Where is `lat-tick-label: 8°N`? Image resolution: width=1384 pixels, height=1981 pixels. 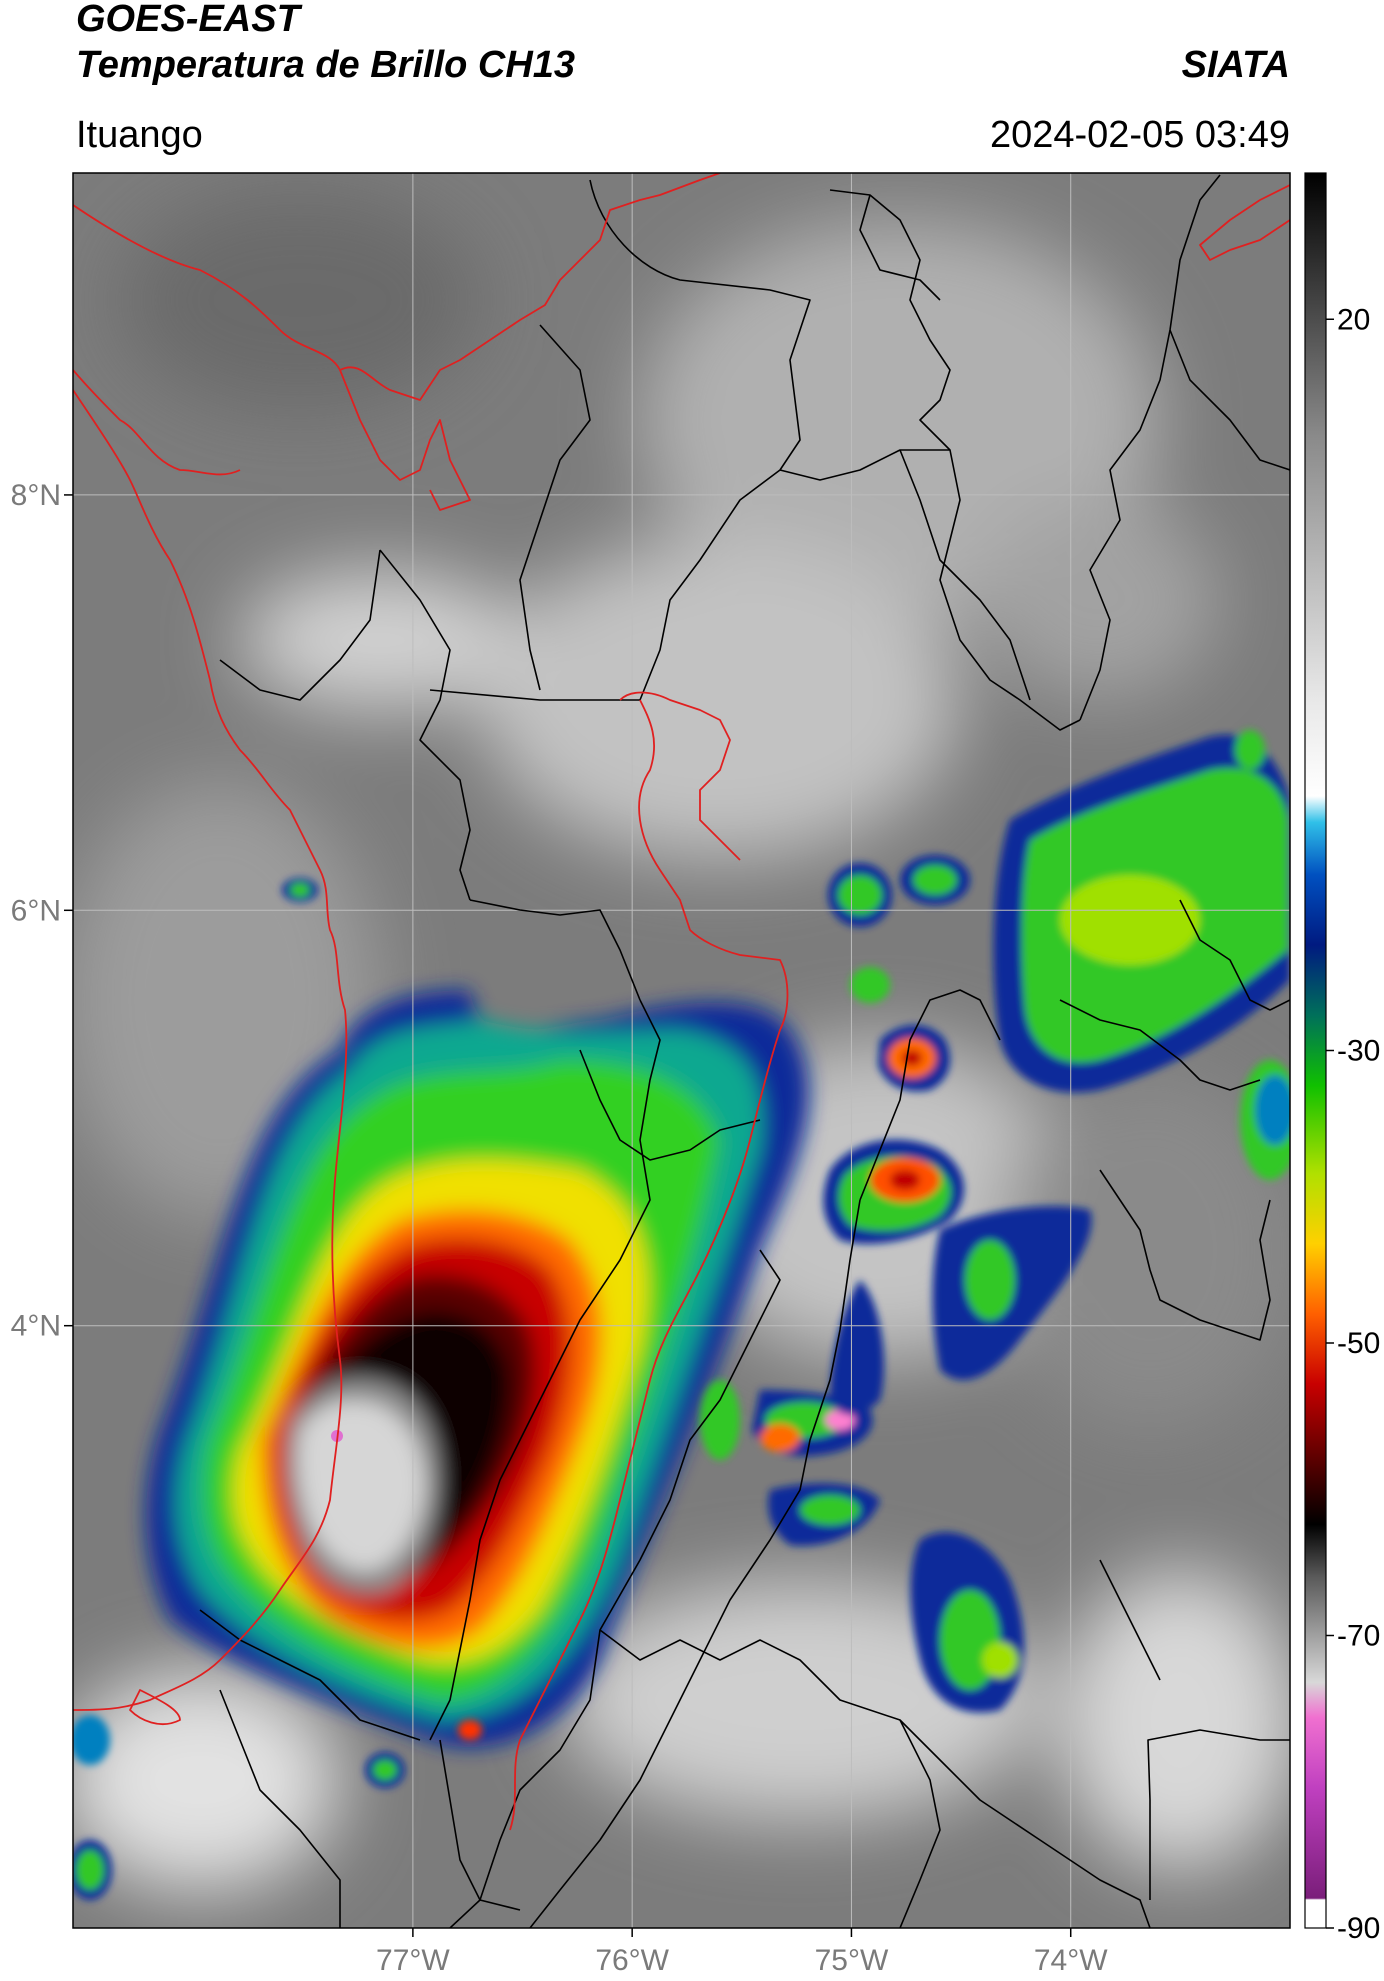
lat-tick-label: 8°N is located at coordinates (36, 495).